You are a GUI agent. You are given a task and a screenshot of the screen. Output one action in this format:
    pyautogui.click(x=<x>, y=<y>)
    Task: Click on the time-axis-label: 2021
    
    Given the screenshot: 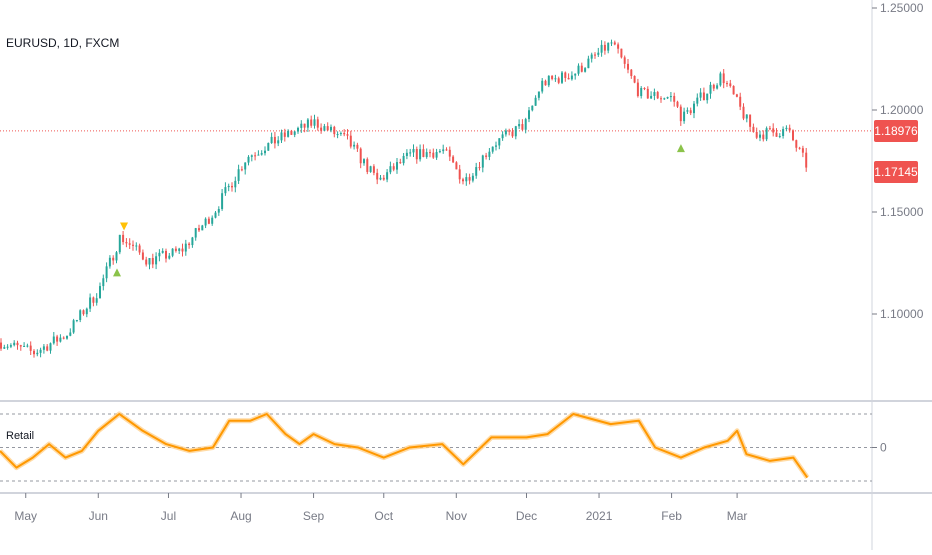 What is the action you would take?
    pyautogui.click(x=599, y=516)
    